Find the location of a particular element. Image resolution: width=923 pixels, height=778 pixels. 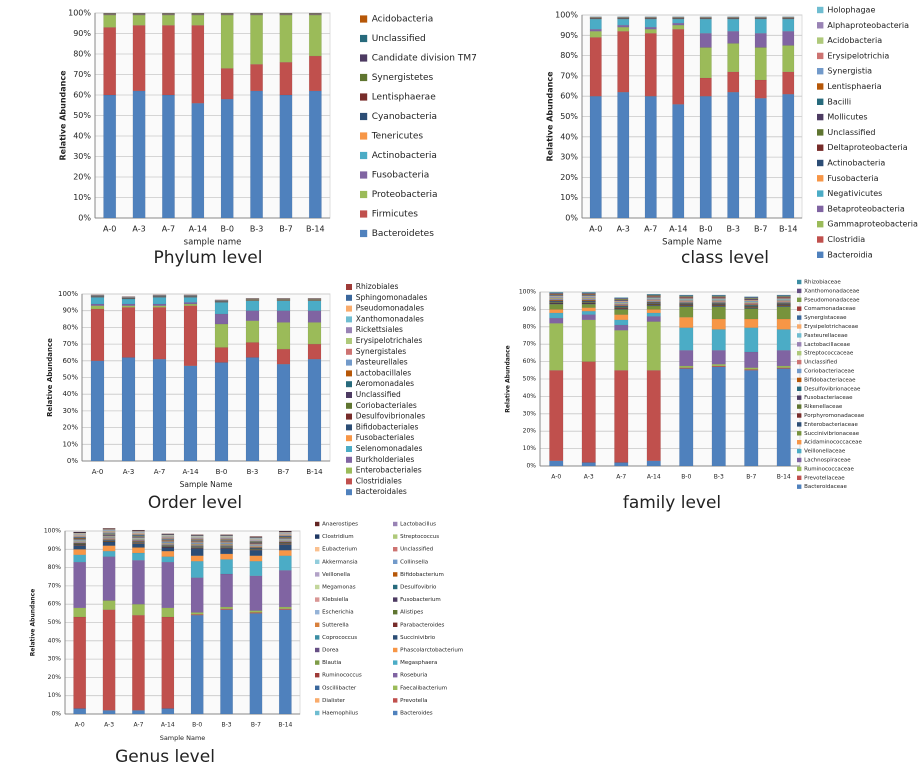

x-axis-title: Sample Name is located at coordinates (183, 738).